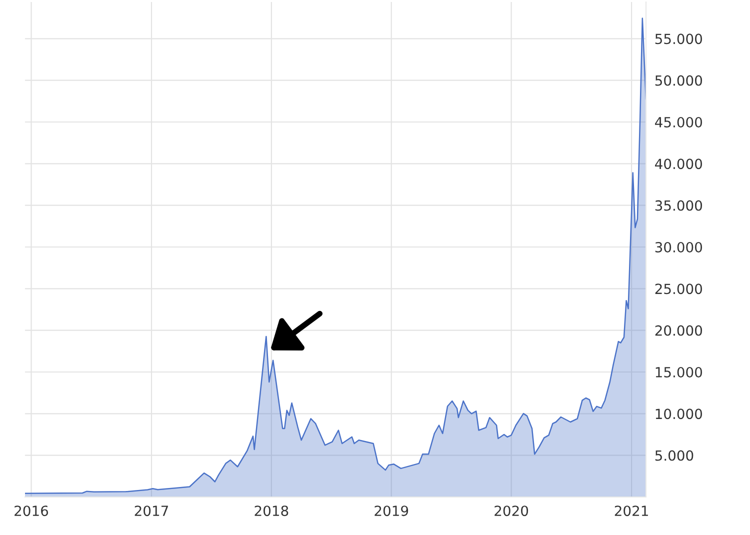 Image resolution: width=750 pixels, height=535 pixels. What do you see at coordinates (151, 511) in the screenshot?
I see `x-tick-label: 2017` at bounding box center [151, 511].